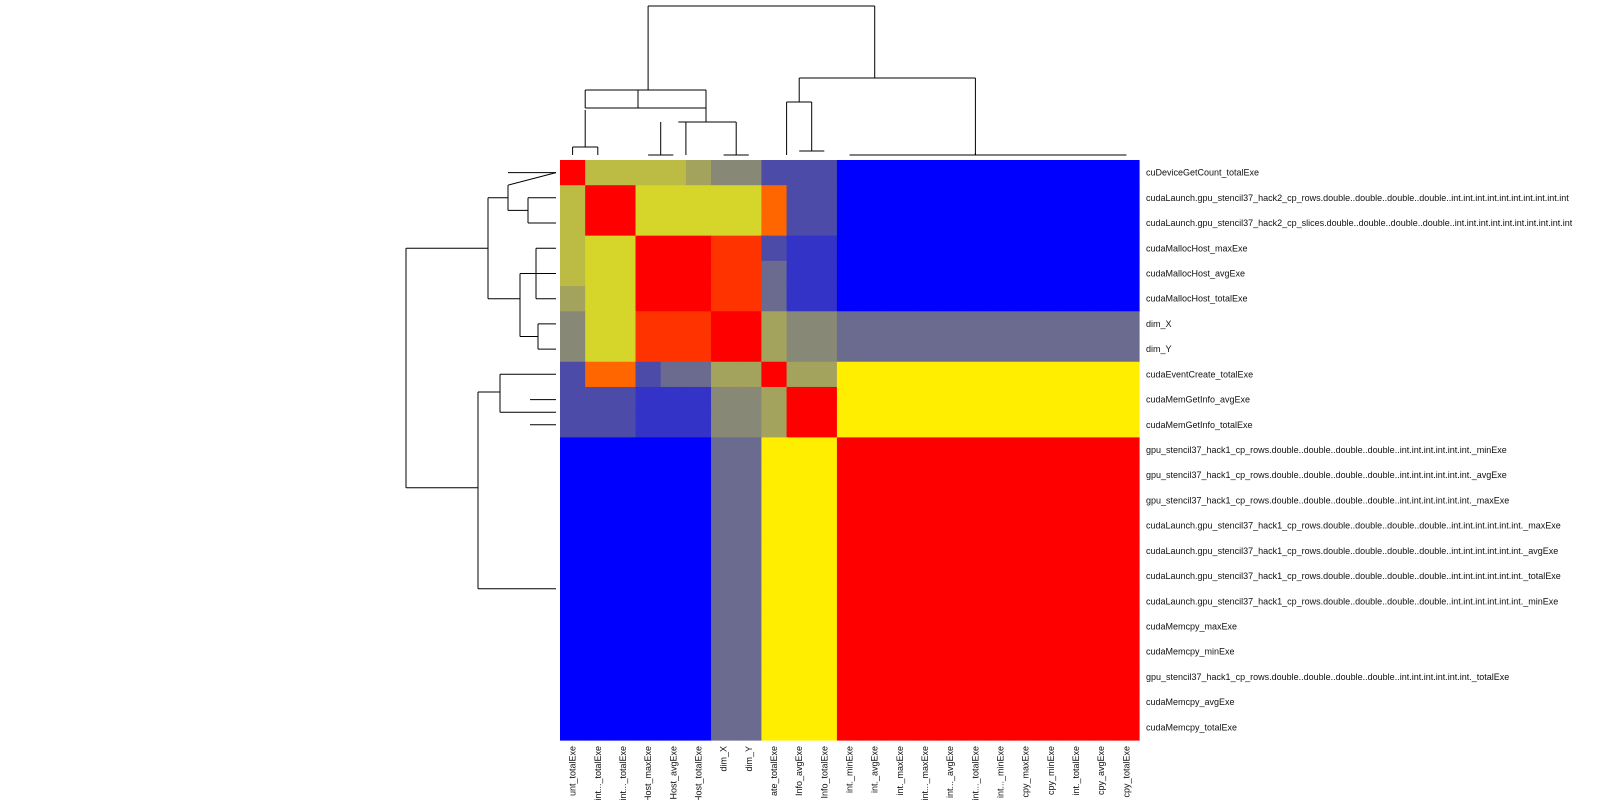 The height and width of the screenshot is (800, 1600). Describe the element at coordinates (598, 425) in the screenshot. I see `heatmap-cell-r10-c1` at that location.